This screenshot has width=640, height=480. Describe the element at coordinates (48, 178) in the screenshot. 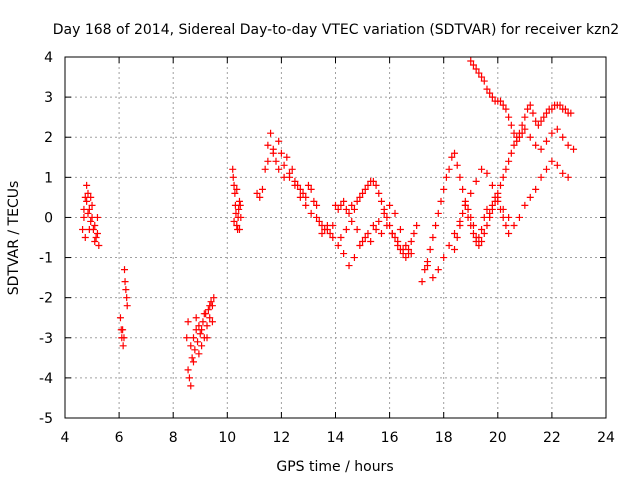

I see `y-tick-label: 1` at that location.